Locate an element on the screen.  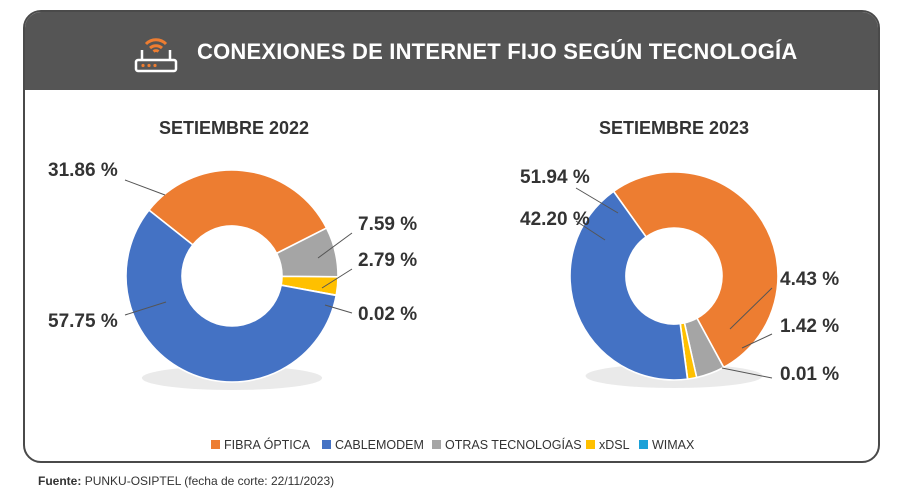
legend-label-cablemodem: CABLEMODEM is located at coordinates (379, 445).